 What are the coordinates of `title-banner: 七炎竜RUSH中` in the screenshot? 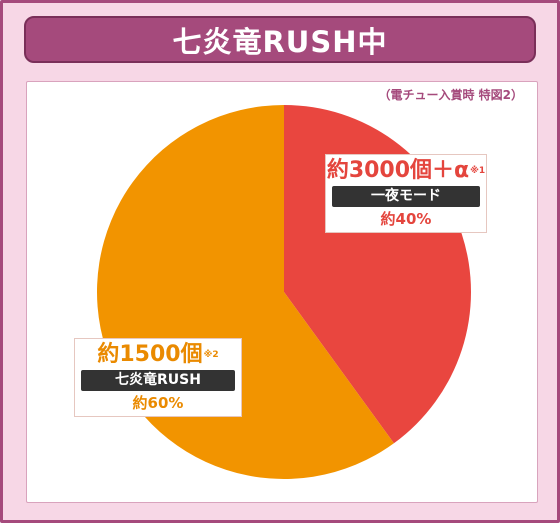 It's located at (280, 39).